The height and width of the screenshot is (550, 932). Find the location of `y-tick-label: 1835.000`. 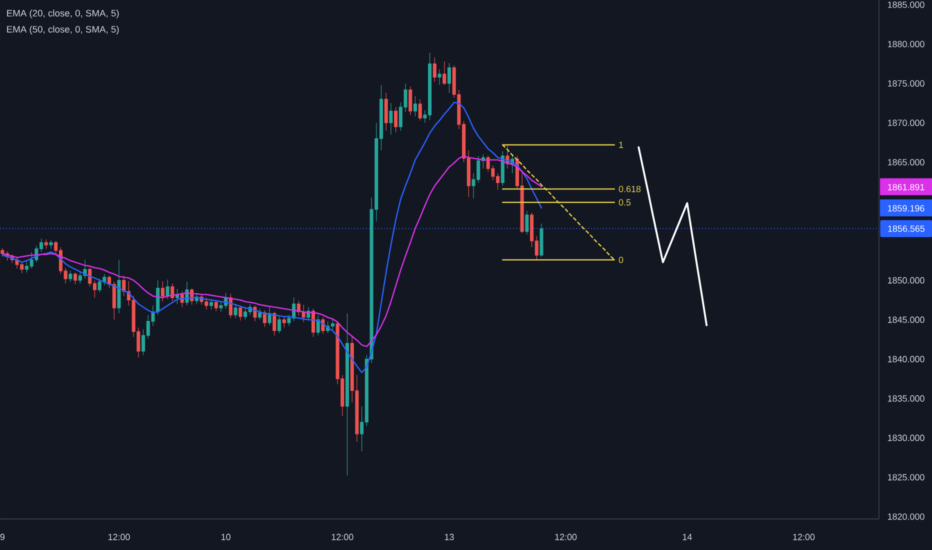

y-tick-label: 1835.000 is located at coordinates (906, 398).